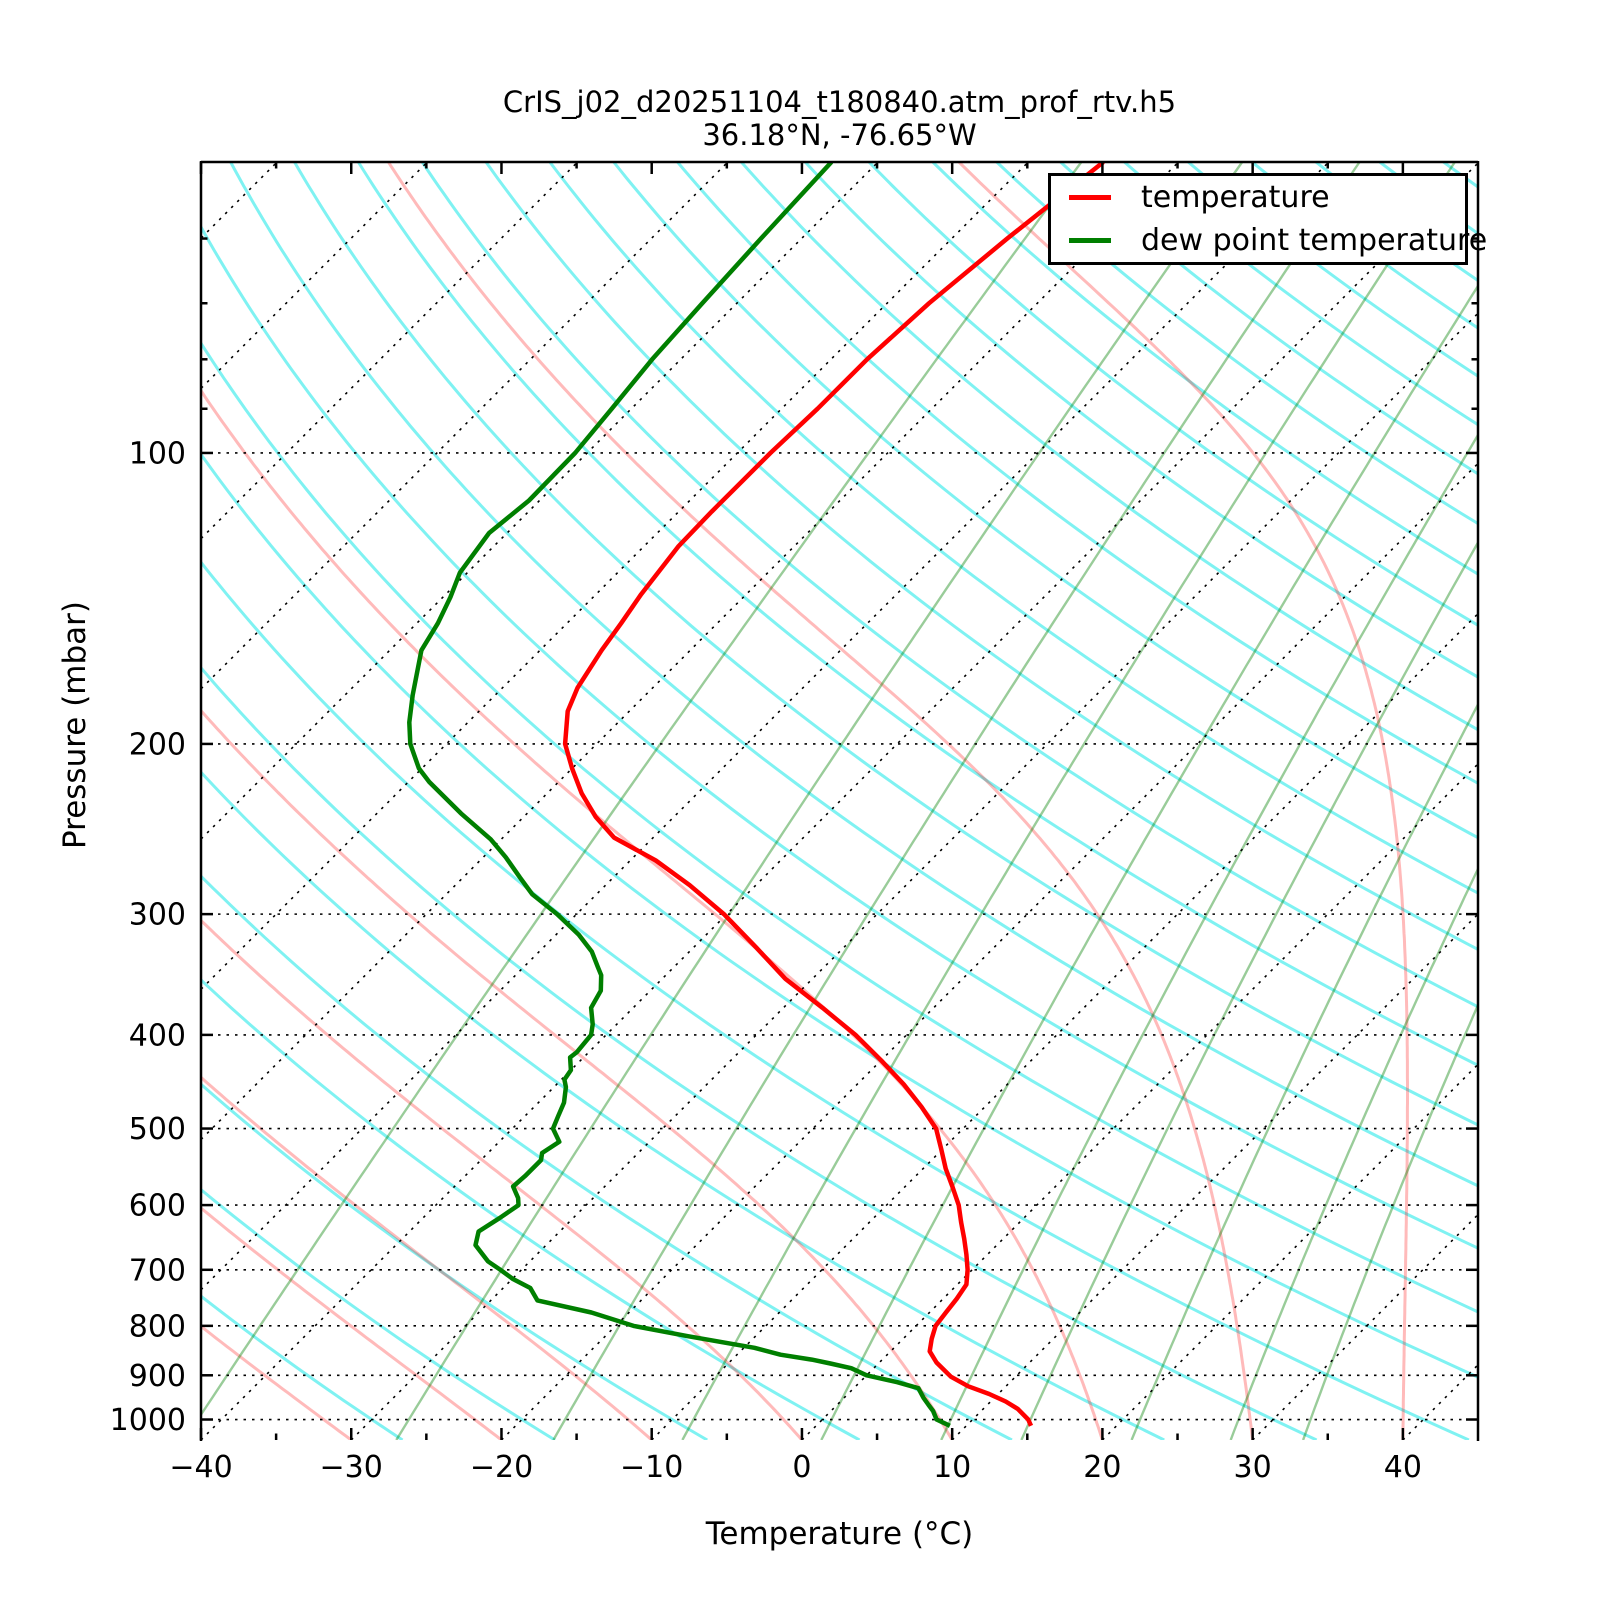 This screenshot has height=1600, width=1600. Describe the element at coordinates (157, 1206) in the screenshot. I see `y-tick-label: 600` at that location.